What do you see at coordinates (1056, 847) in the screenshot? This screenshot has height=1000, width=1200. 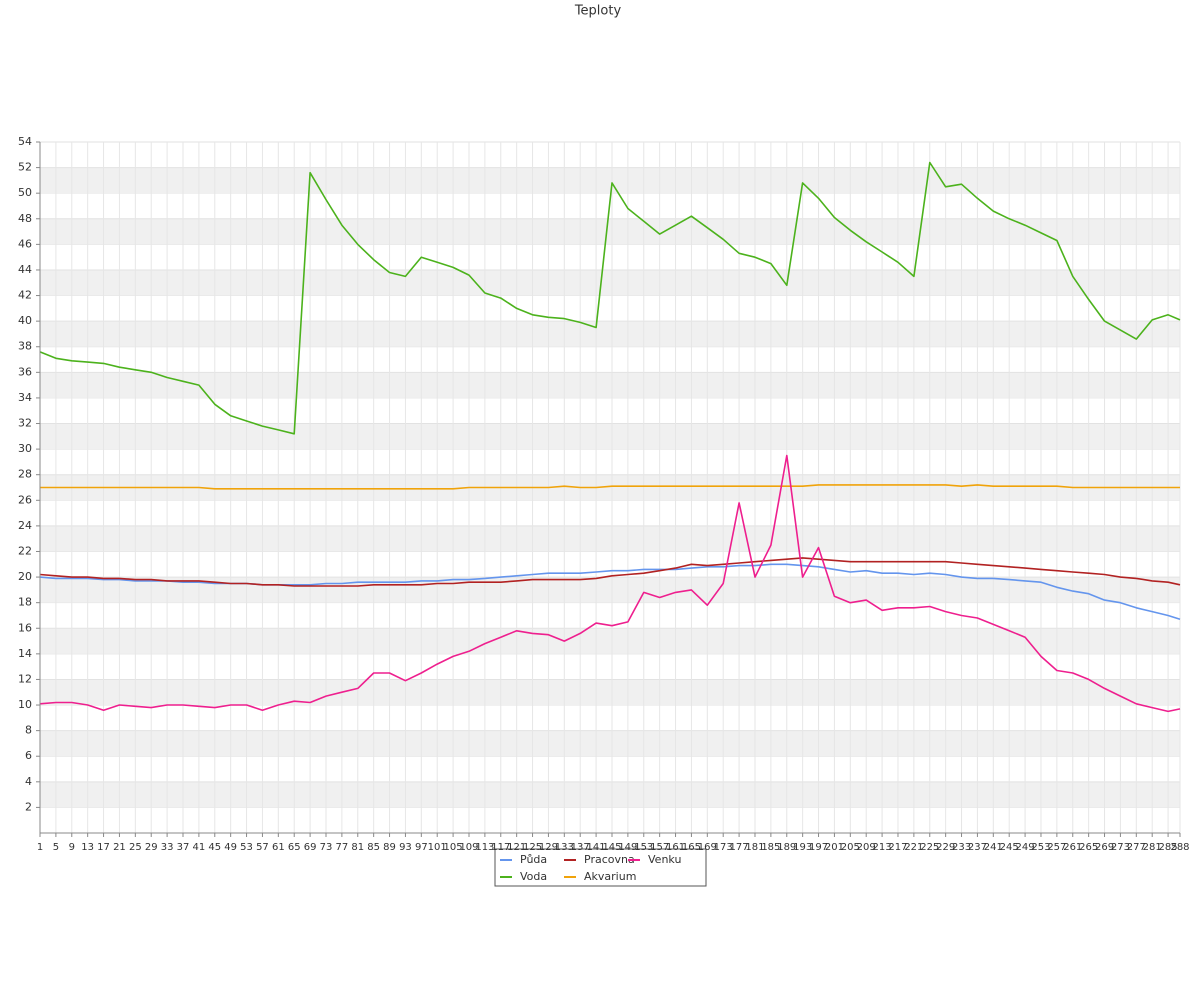 I see `x-tick-label: 257` at bounding box center [1056, 847].